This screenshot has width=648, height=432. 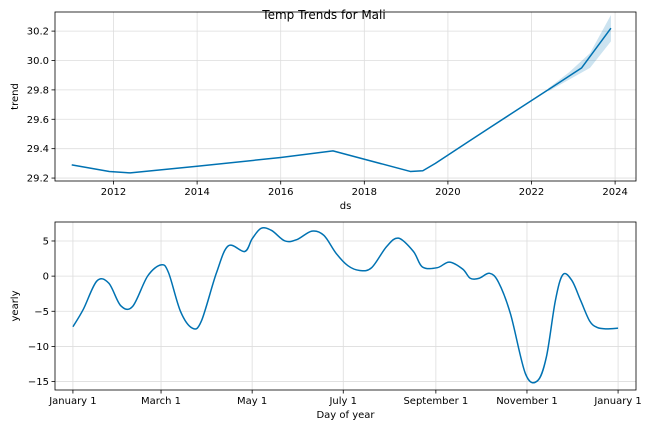 What do you see at coordinates (38, 179) in the screenshot?
I see `y-tick-label: 29.2` at bounding box center [38, 179].